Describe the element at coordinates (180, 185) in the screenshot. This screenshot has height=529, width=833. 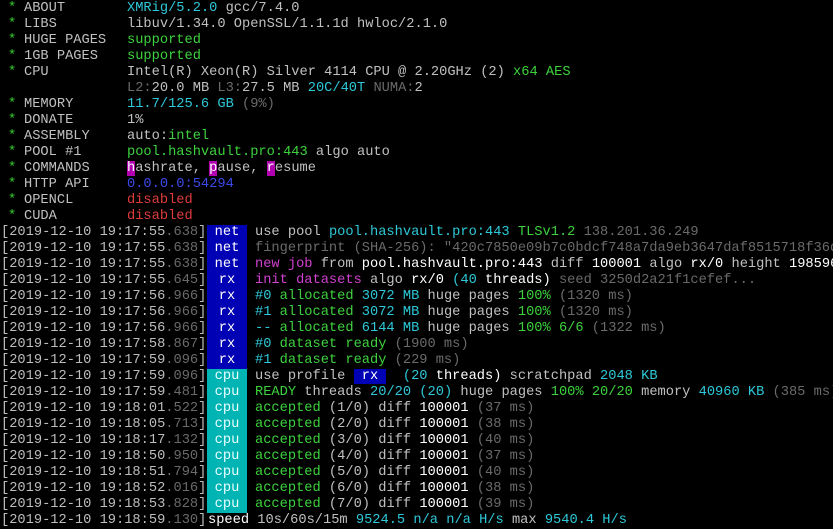
I see `header-value: 0.0.0.0:54294` at that location.